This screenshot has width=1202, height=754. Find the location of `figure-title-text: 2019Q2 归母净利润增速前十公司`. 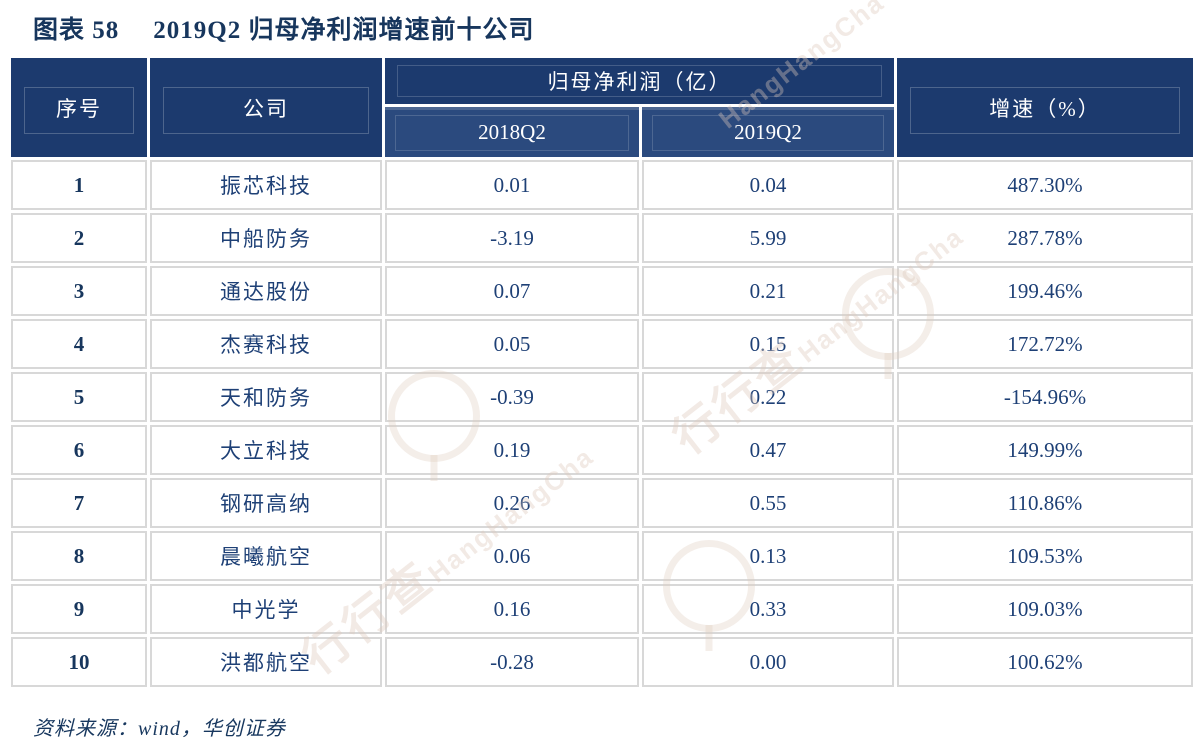

figure-title-text: 2019Q2 归母净利润增速前十公司 is located at coordinates (344, 30).